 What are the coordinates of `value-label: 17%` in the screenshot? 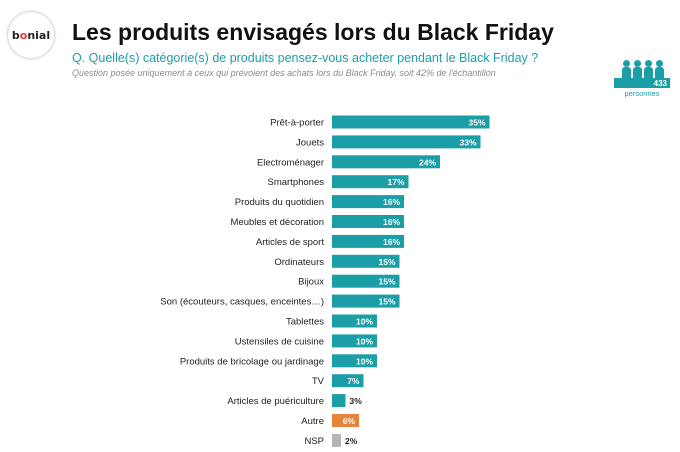 It's located at (395, 182).